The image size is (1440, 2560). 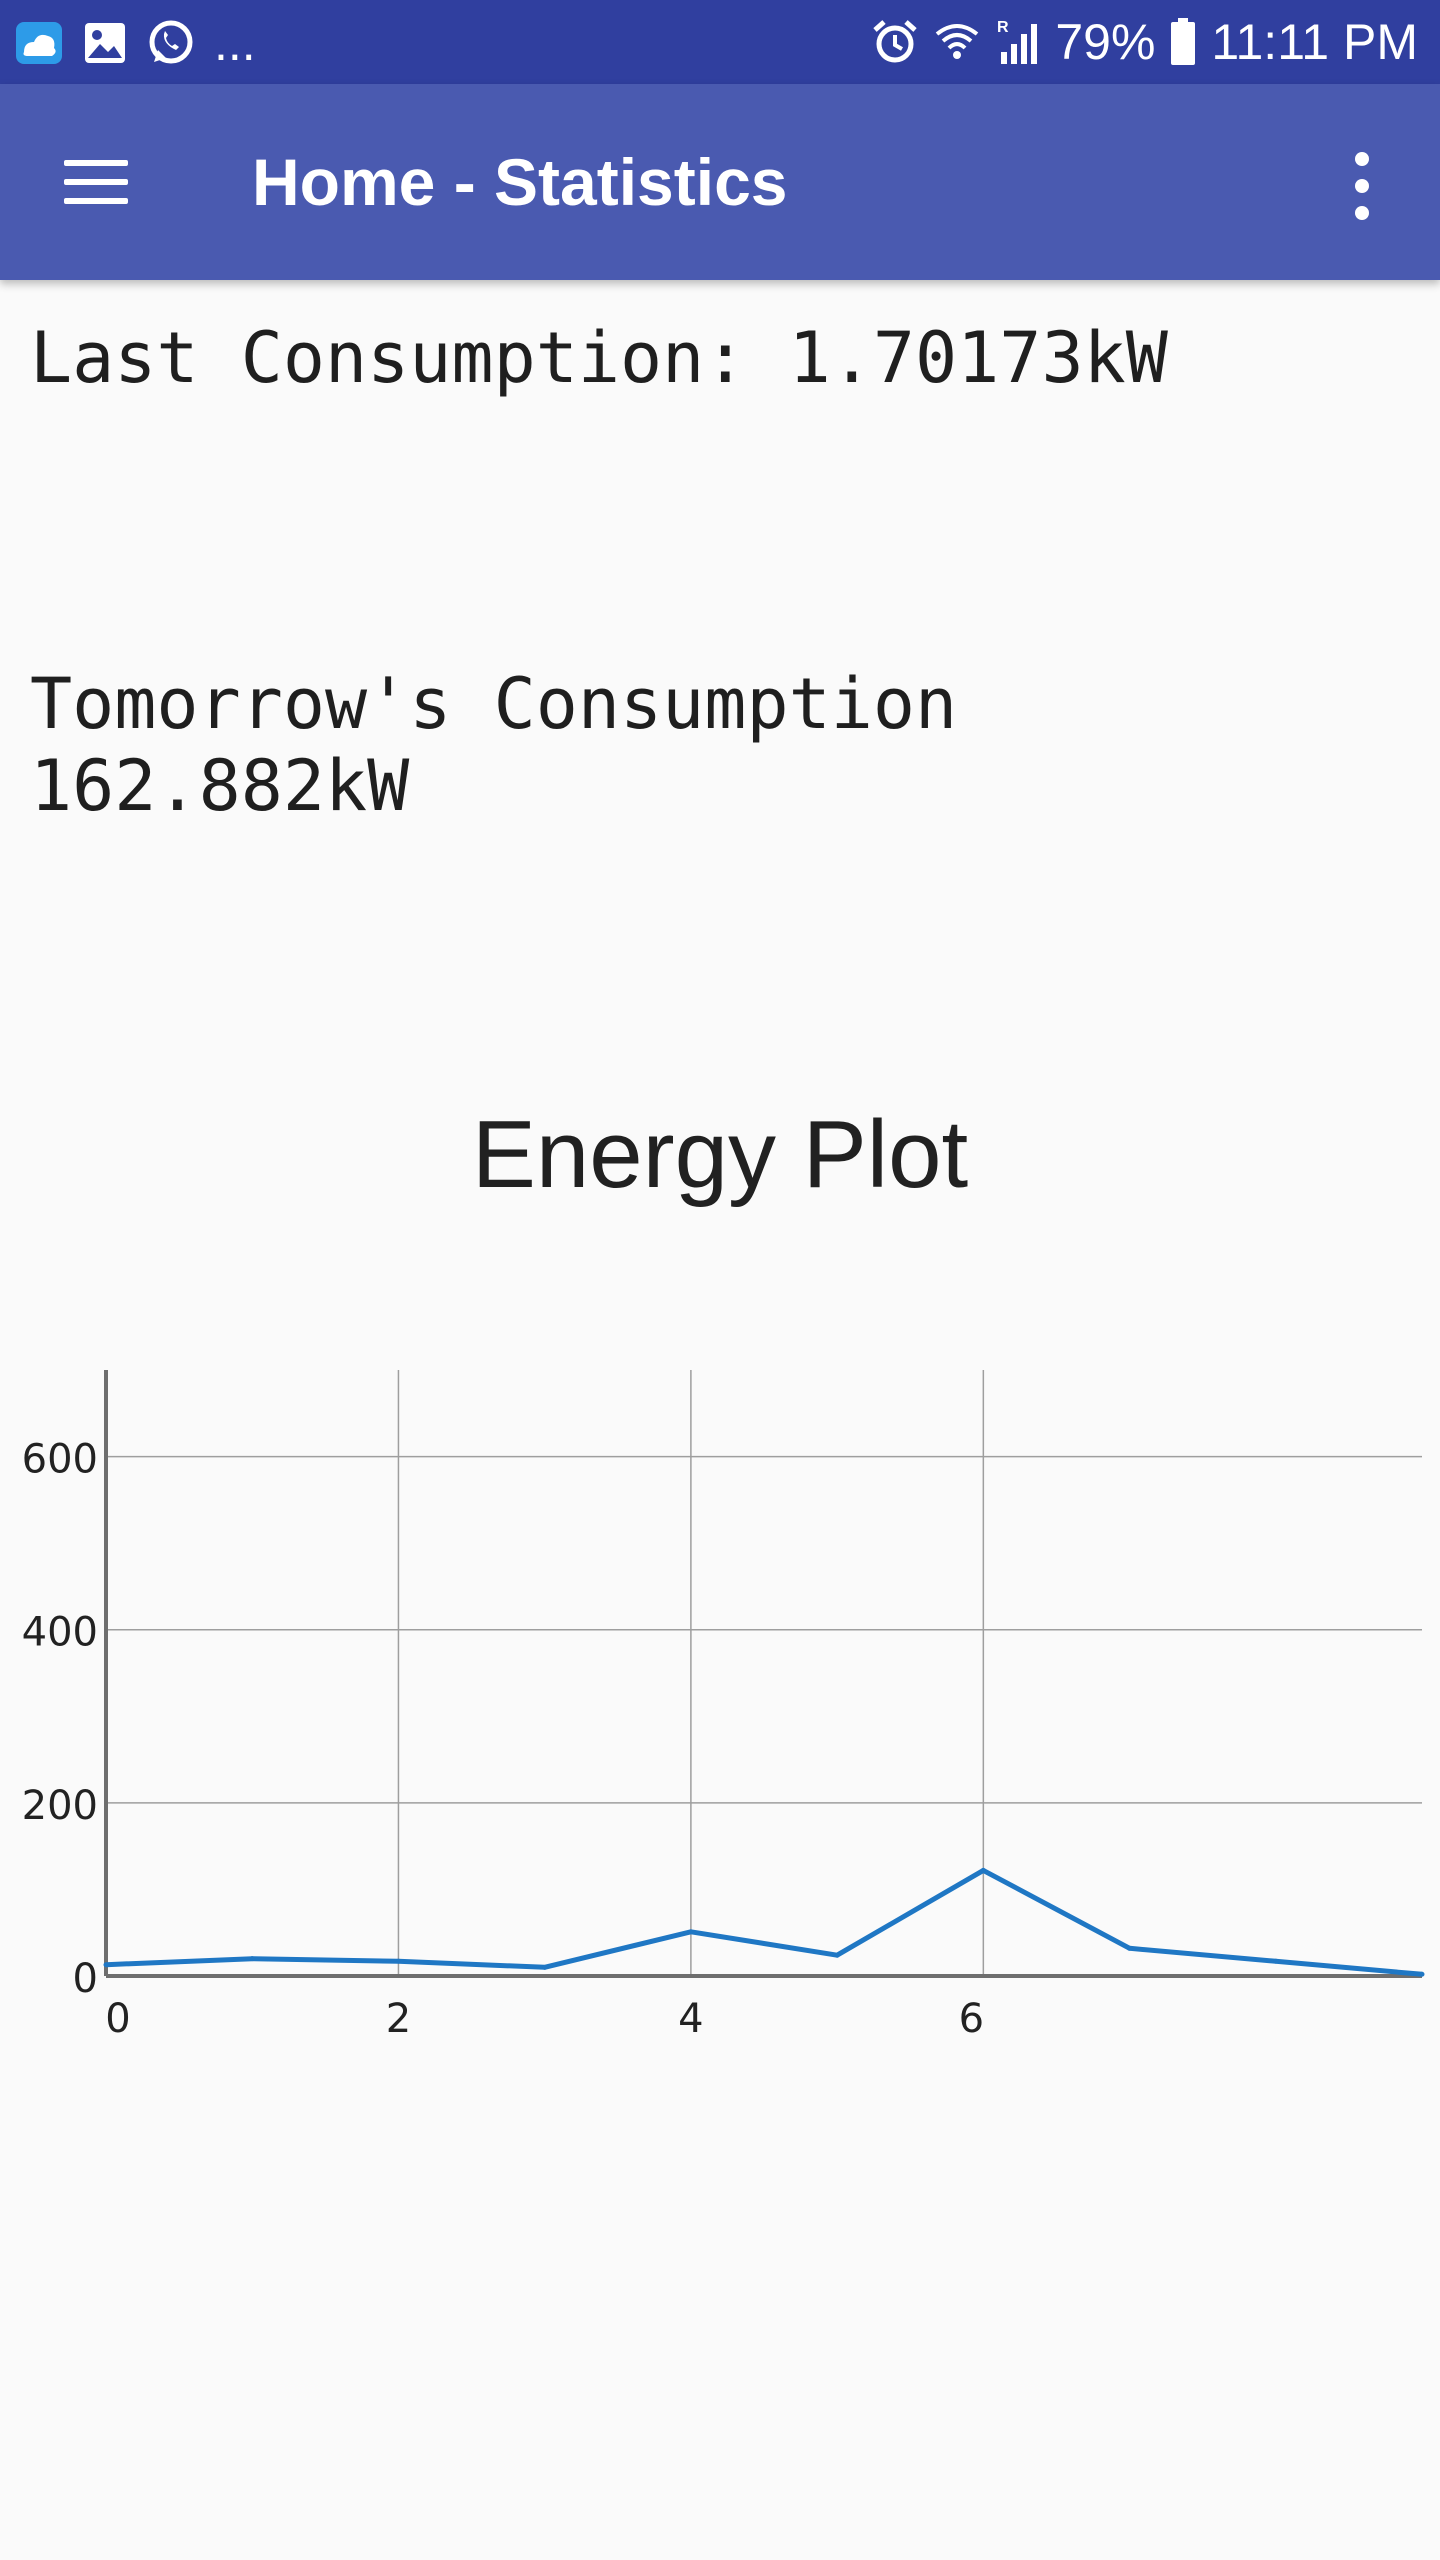 I want to click on x-tick-label-1: 2, so click(x=398, y=2019).